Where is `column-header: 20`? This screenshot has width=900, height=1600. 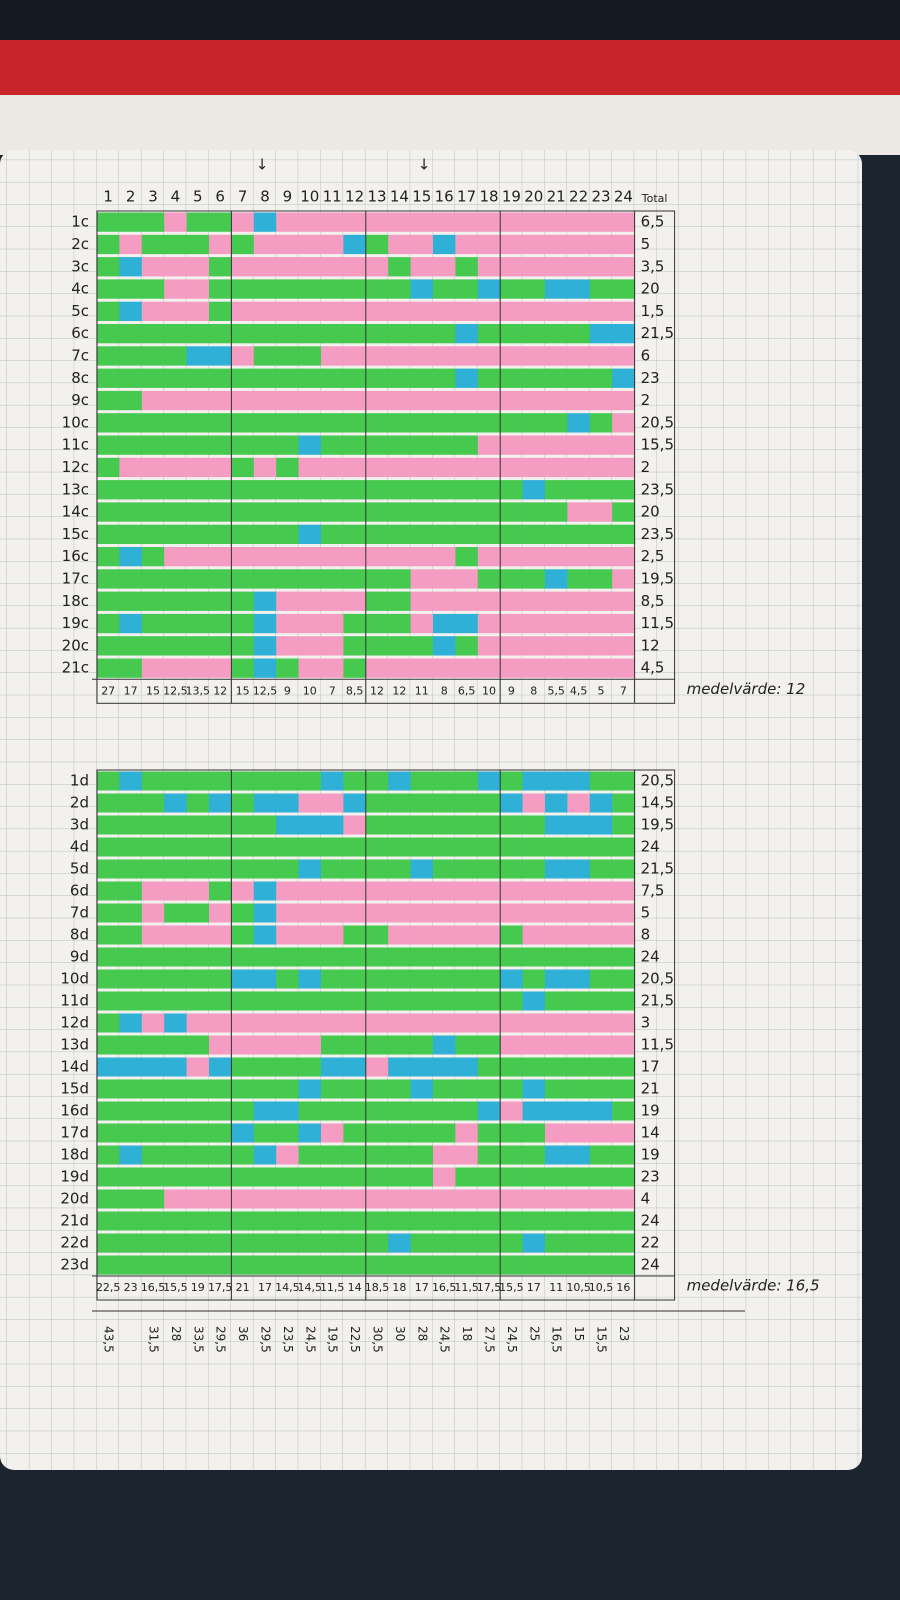
column-header: 20 is located at coordinates (533, 197).